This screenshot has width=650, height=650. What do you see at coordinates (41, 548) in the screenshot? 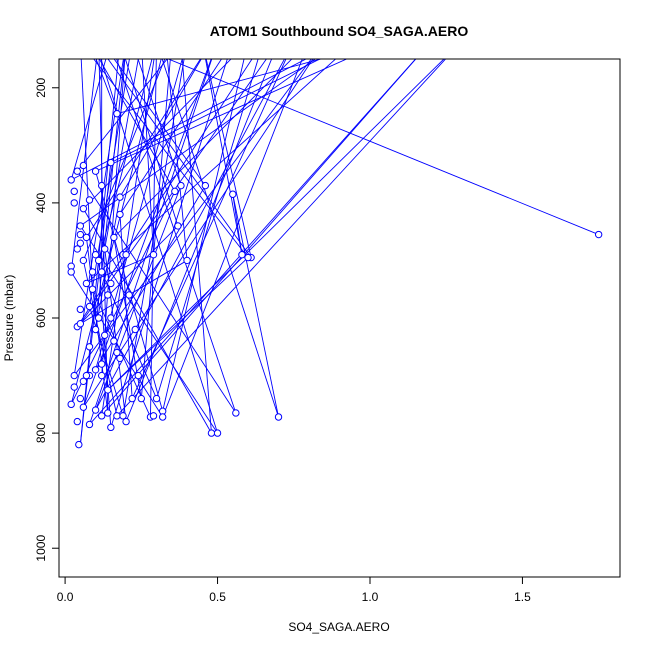
I see `y-tick-label: 1000` at bounding box center [41, 548].